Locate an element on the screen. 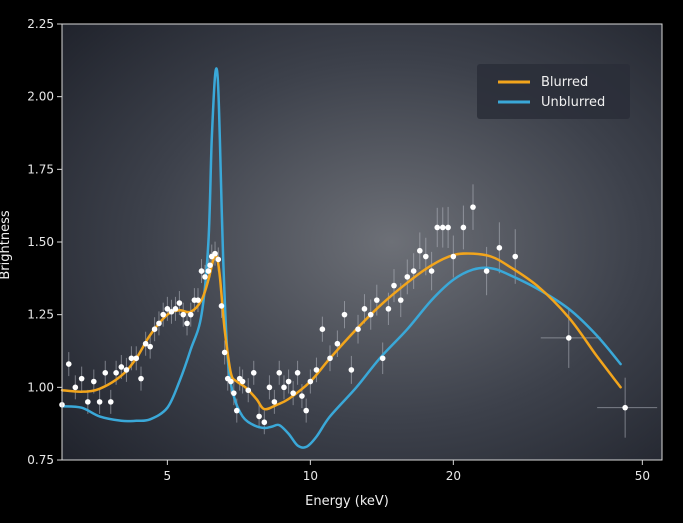  x-tick-label: 10 is located at coordinates (310, 476).